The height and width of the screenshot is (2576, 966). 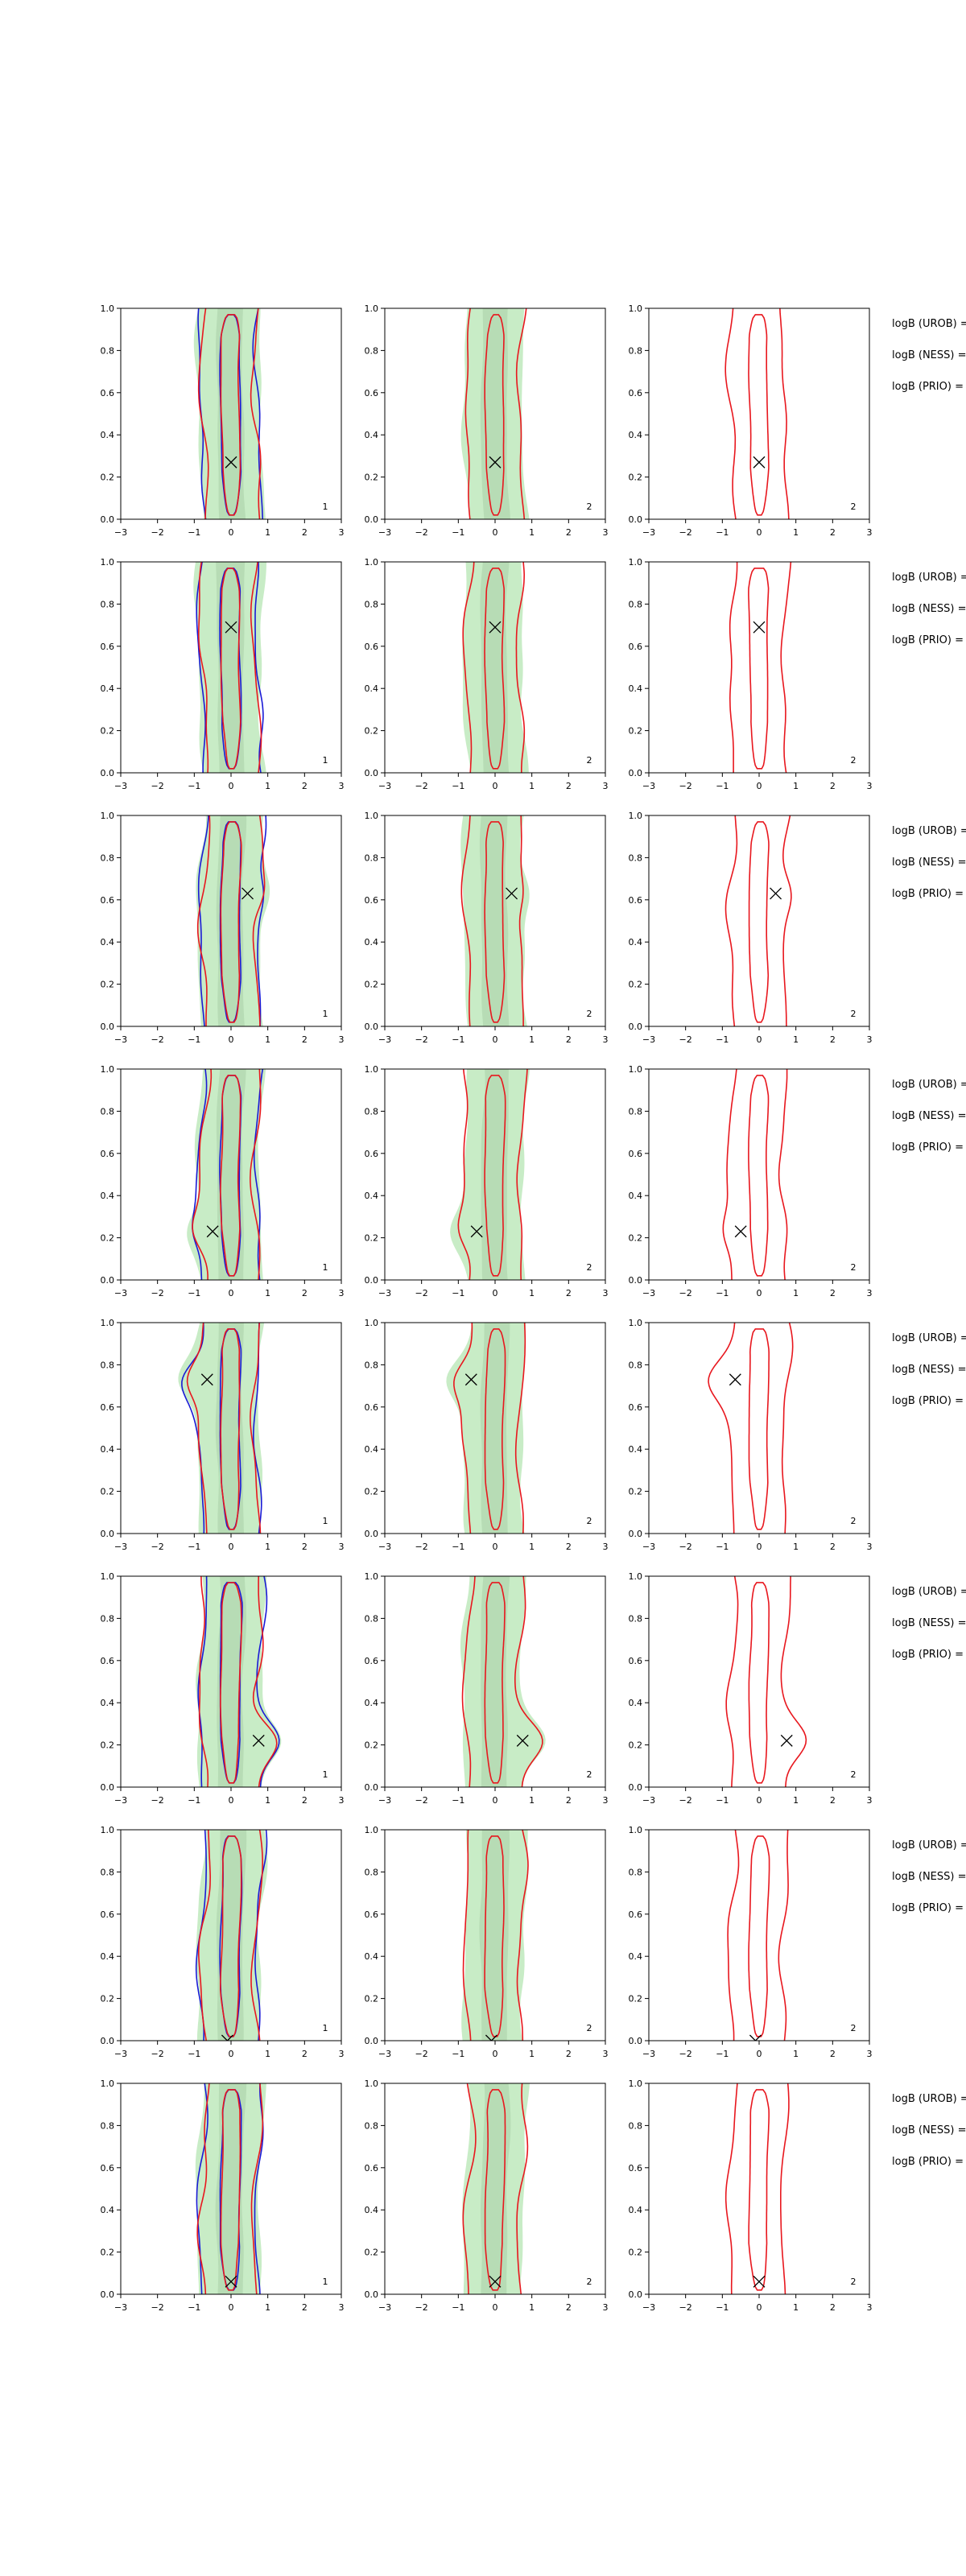 I want to click on panel-r4-c2: −3 −2 −1 0 1 2 3 0.0 0.2 0.4 0.6 0.8 1.0 2, so click(x=487, y=1181).